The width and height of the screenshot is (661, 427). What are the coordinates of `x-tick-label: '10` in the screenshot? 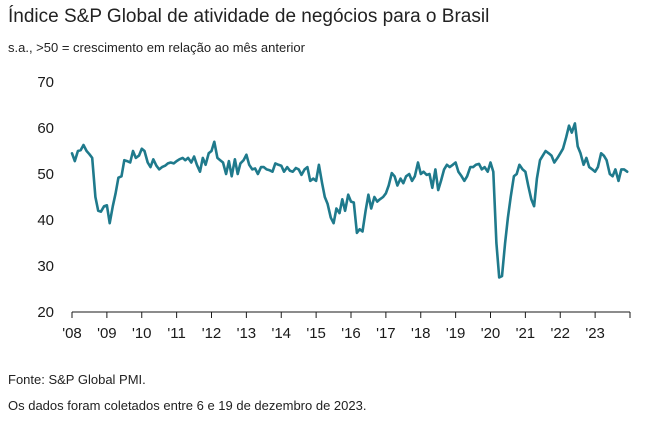 It's located at (142, 333).